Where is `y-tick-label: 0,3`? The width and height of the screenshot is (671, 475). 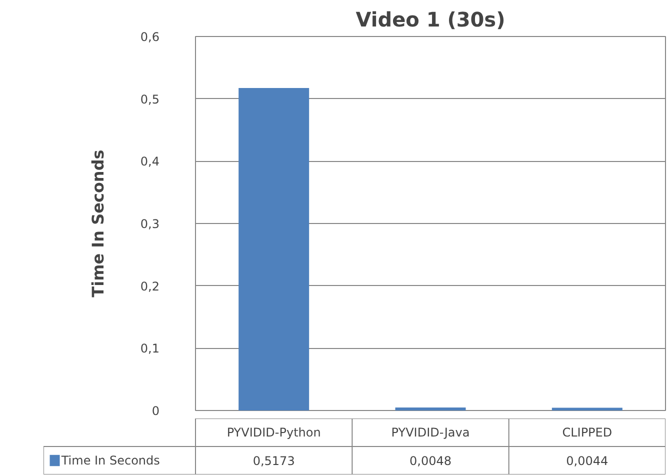
y-tick-label: 0,3 is located at coordinates (150, 224).